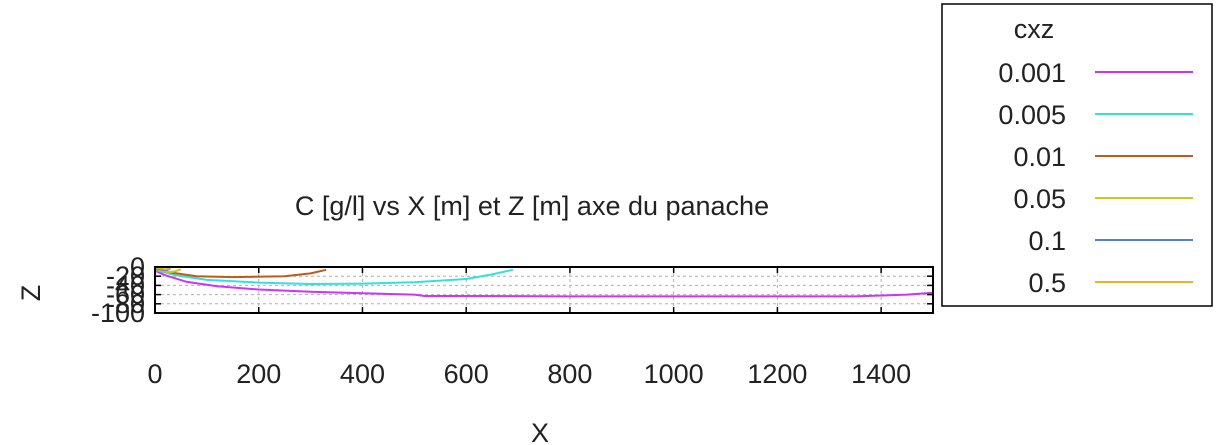  I want to click on x-tick-label: 600, so click(466, 374).